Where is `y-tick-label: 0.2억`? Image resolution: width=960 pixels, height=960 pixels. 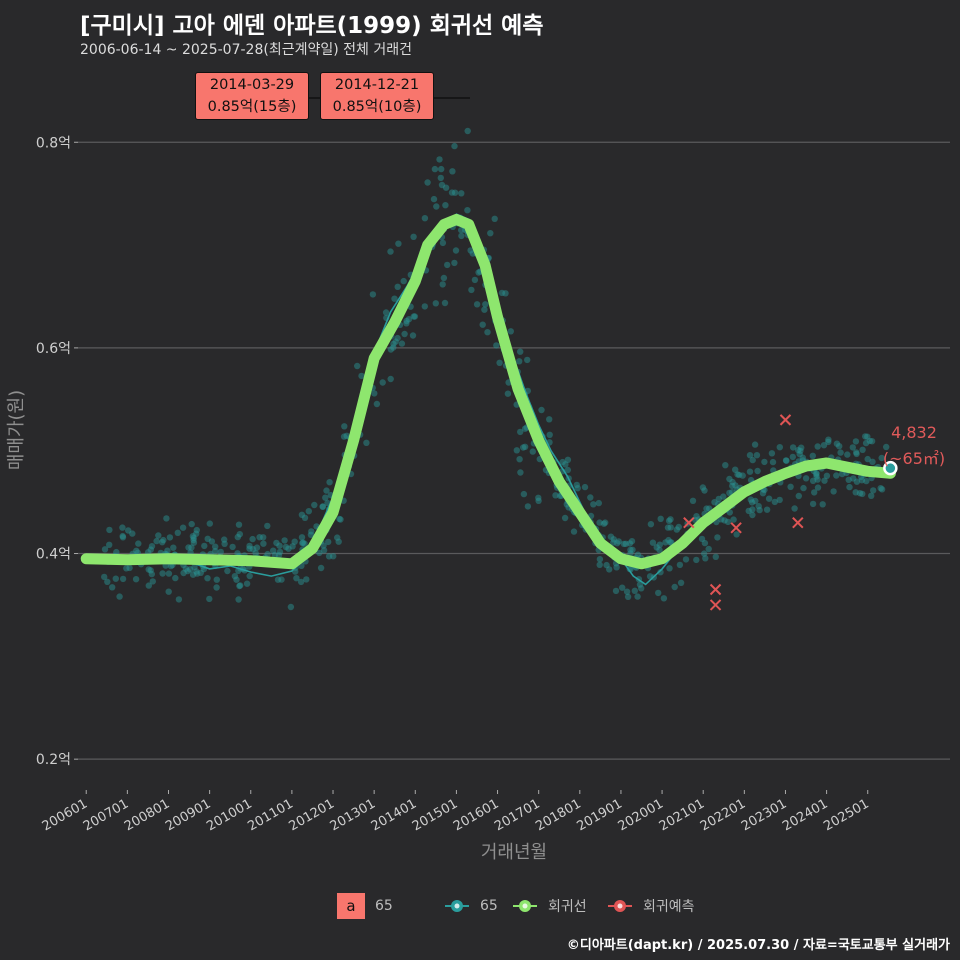
y-tick-label: 0.2억 is located at coordinates (53, 760).